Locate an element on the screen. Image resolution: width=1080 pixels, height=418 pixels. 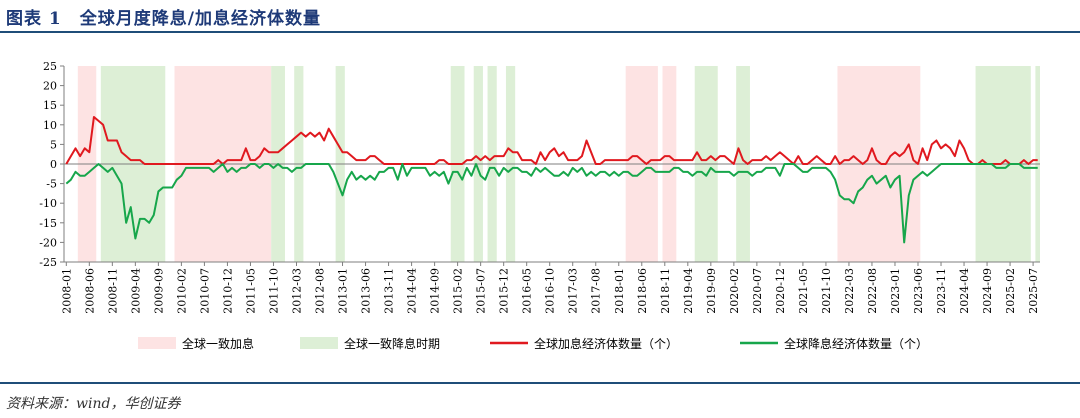
x-tick-label: 2011-10 is located at coordinates (273, 291).